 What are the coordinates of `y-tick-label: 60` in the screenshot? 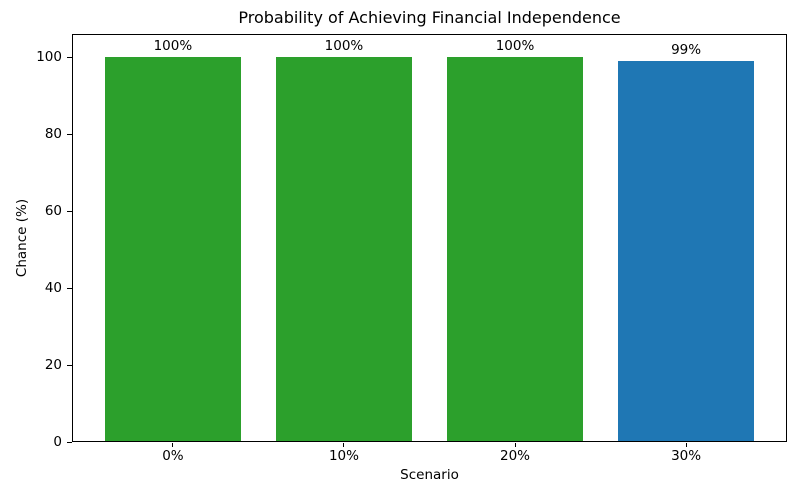 It's located at (53, 211).